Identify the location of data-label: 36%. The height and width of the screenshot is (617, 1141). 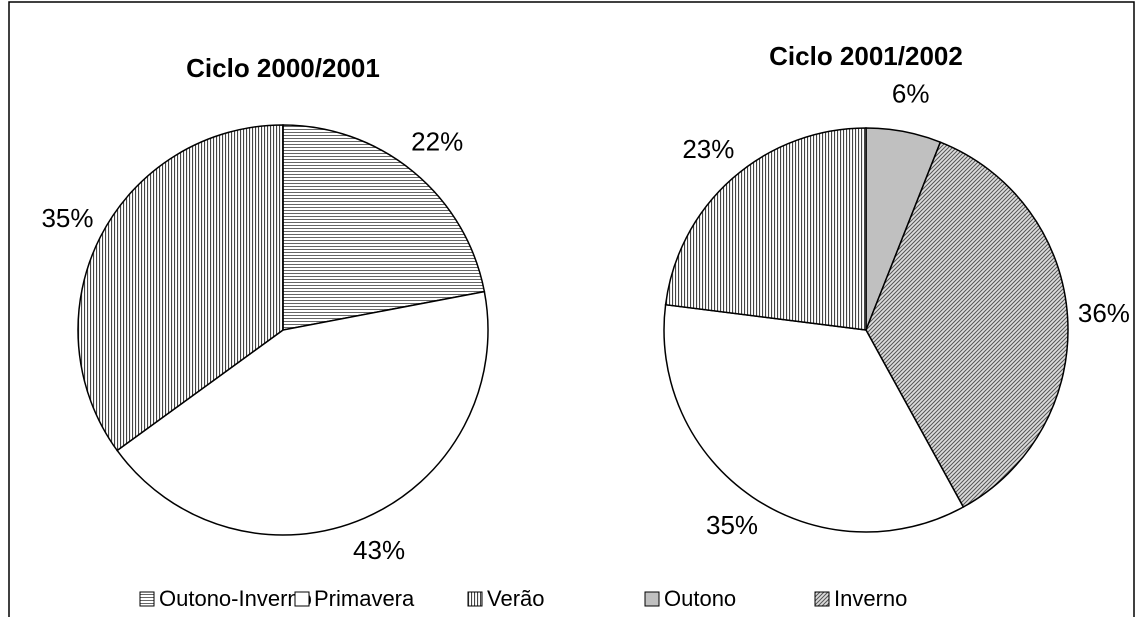
(1104, 313).